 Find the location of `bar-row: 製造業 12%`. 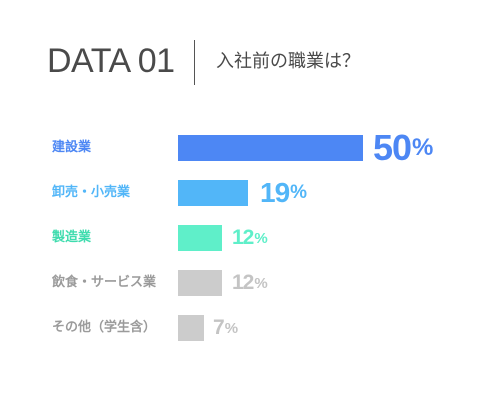

bar-row: 製造業 12% is located at coordinates (250, 238).